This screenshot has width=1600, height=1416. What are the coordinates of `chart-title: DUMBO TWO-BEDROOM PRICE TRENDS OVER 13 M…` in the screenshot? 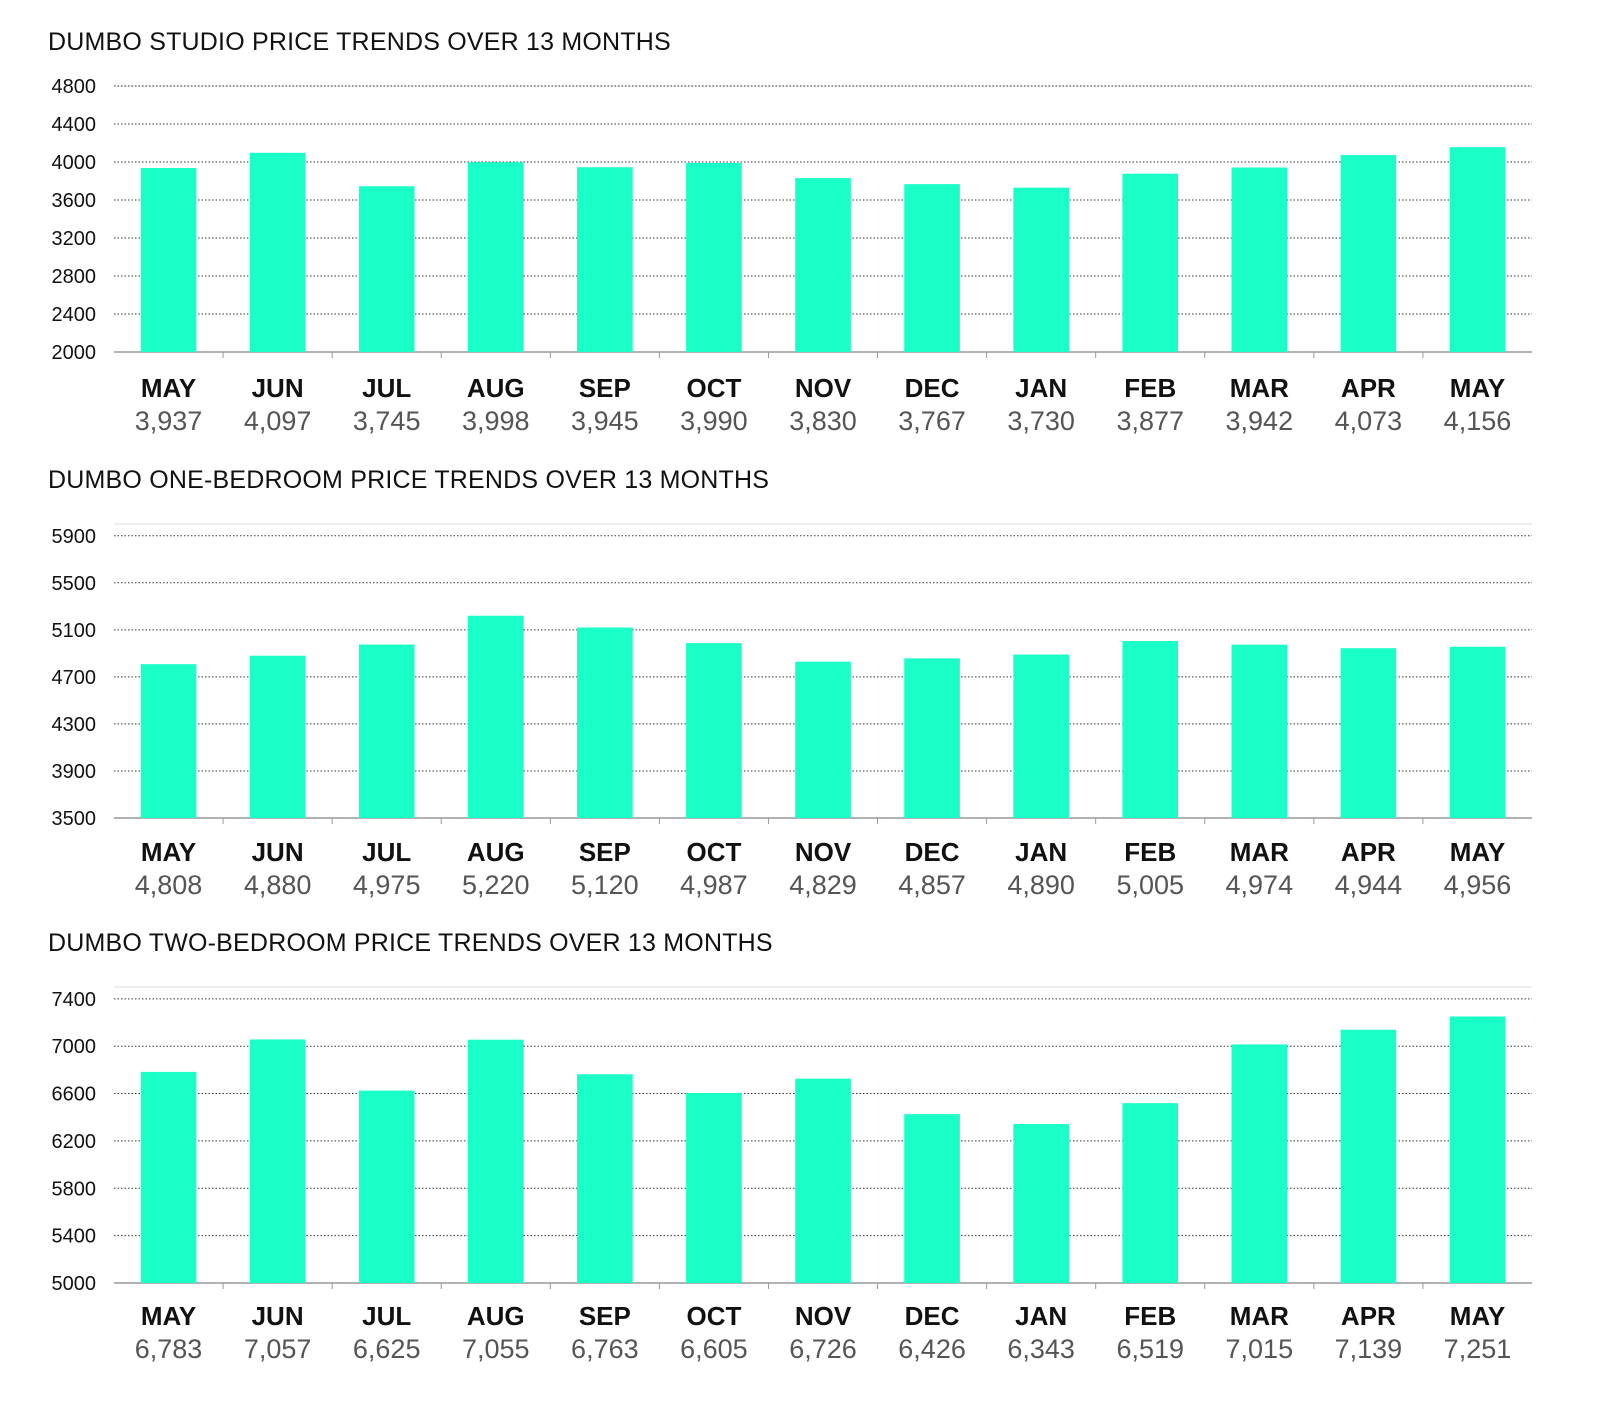 It's located at (410, 943).